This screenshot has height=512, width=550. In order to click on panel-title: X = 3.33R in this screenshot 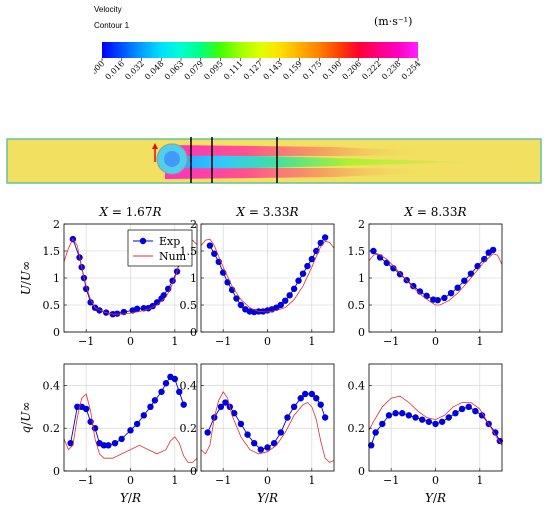, I will do `click(267, 212)`.